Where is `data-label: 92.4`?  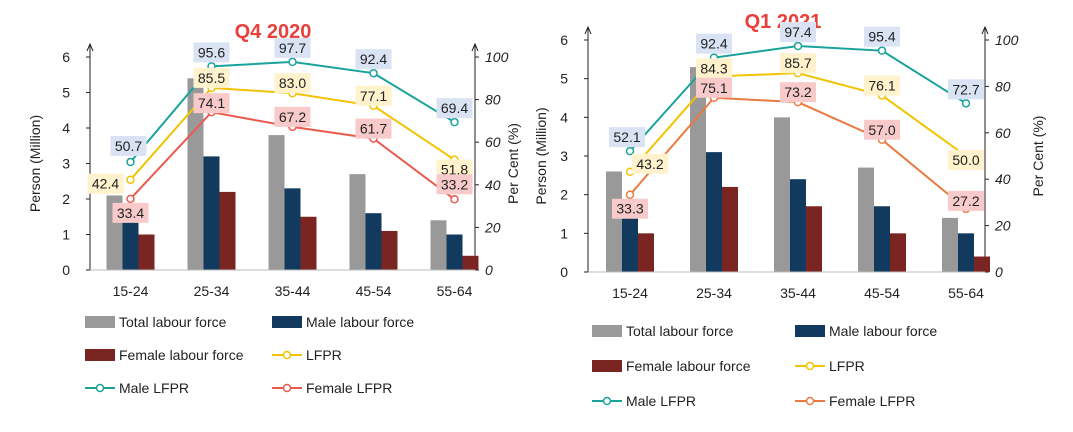 data-label: 92.4 is located at coordinates (713, 44).